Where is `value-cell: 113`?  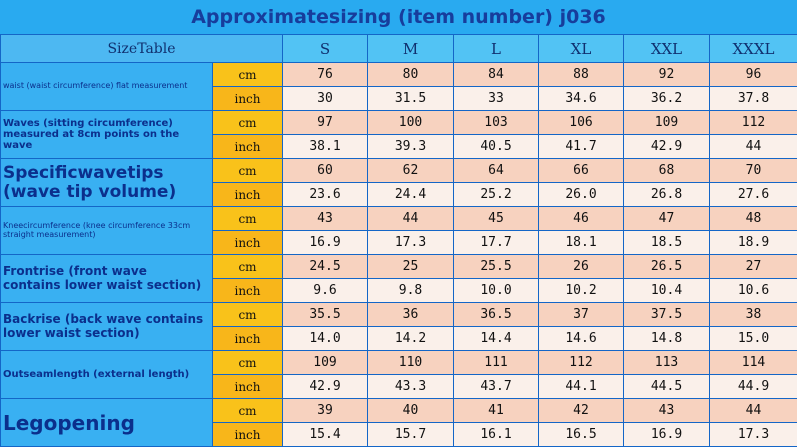 value-cell: 113 is located at coordinates (667, 363).